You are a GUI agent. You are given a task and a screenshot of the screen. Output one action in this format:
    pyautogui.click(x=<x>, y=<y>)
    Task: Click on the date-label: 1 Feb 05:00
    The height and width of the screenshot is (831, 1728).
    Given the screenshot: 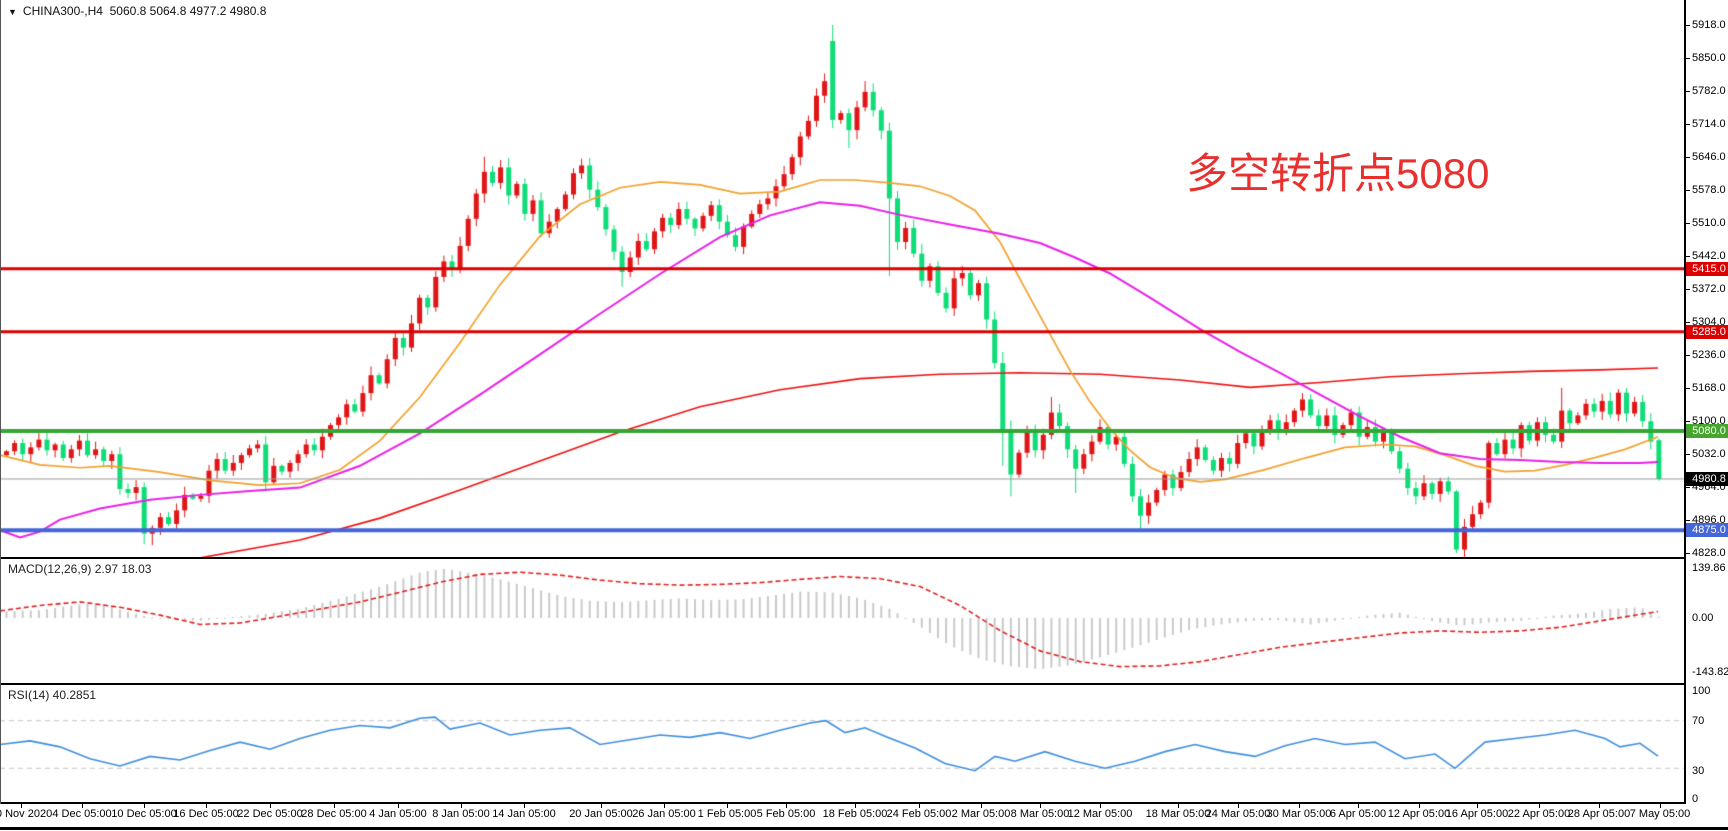 What is the action you would take?
    pyautogui.click(x=727, y=814)
    